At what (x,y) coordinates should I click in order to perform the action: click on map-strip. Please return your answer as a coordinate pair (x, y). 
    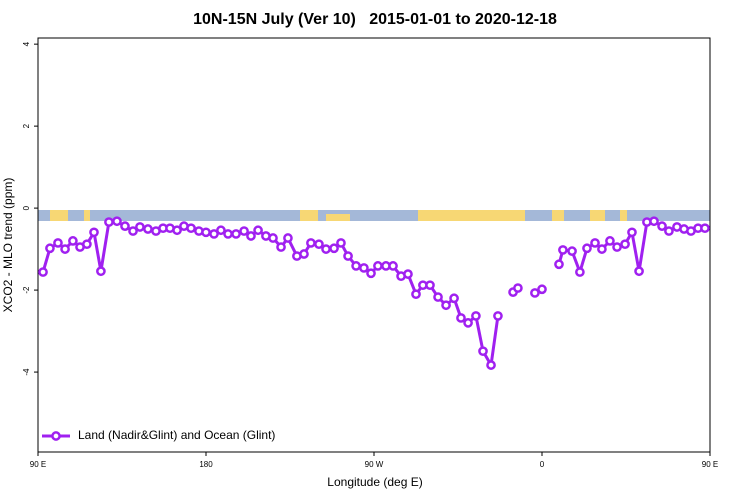
    Looking at the image, I should click on (374, 215).